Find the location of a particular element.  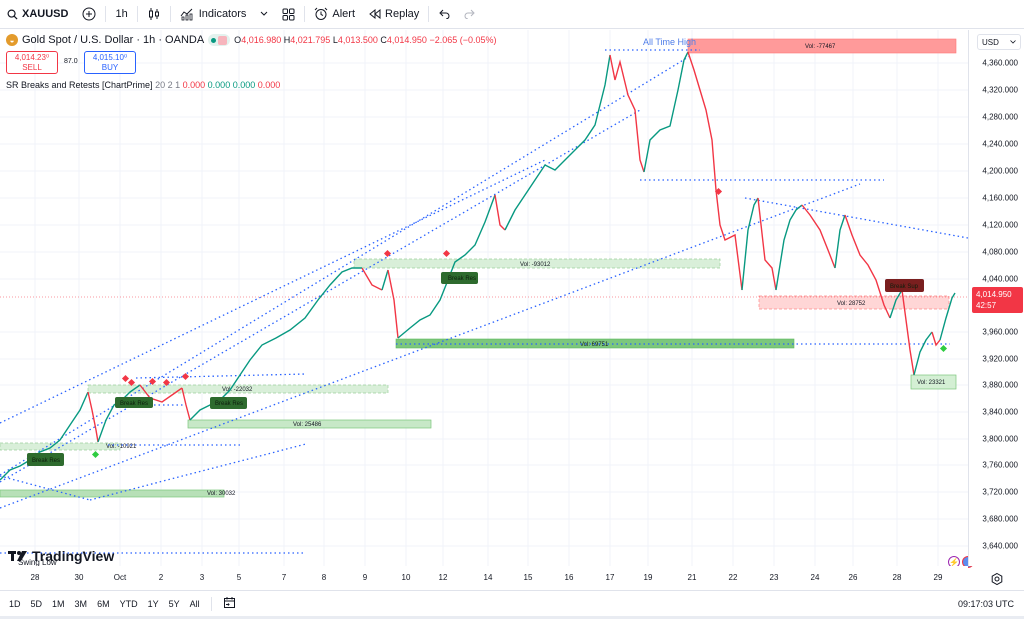

calendar-goto-icon is located at coordinates (229, 602).